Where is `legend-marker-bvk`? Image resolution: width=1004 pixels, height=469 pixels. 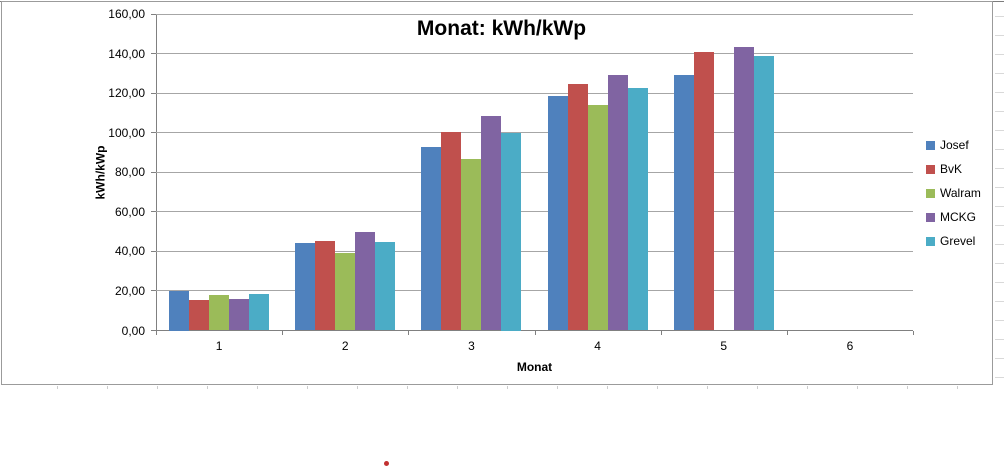 legend-marker-bvk is located at coordinates (930, 169).